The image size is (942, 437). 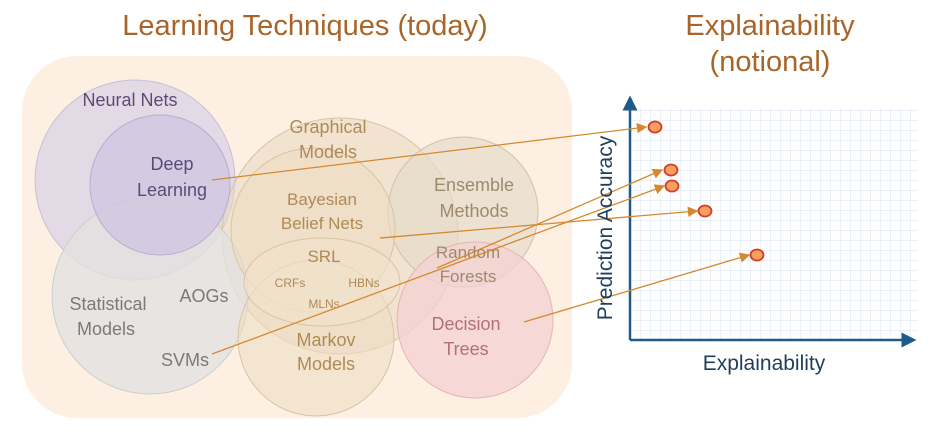 I want to click on decision-trees-arrow, so click(x=637, y=287).